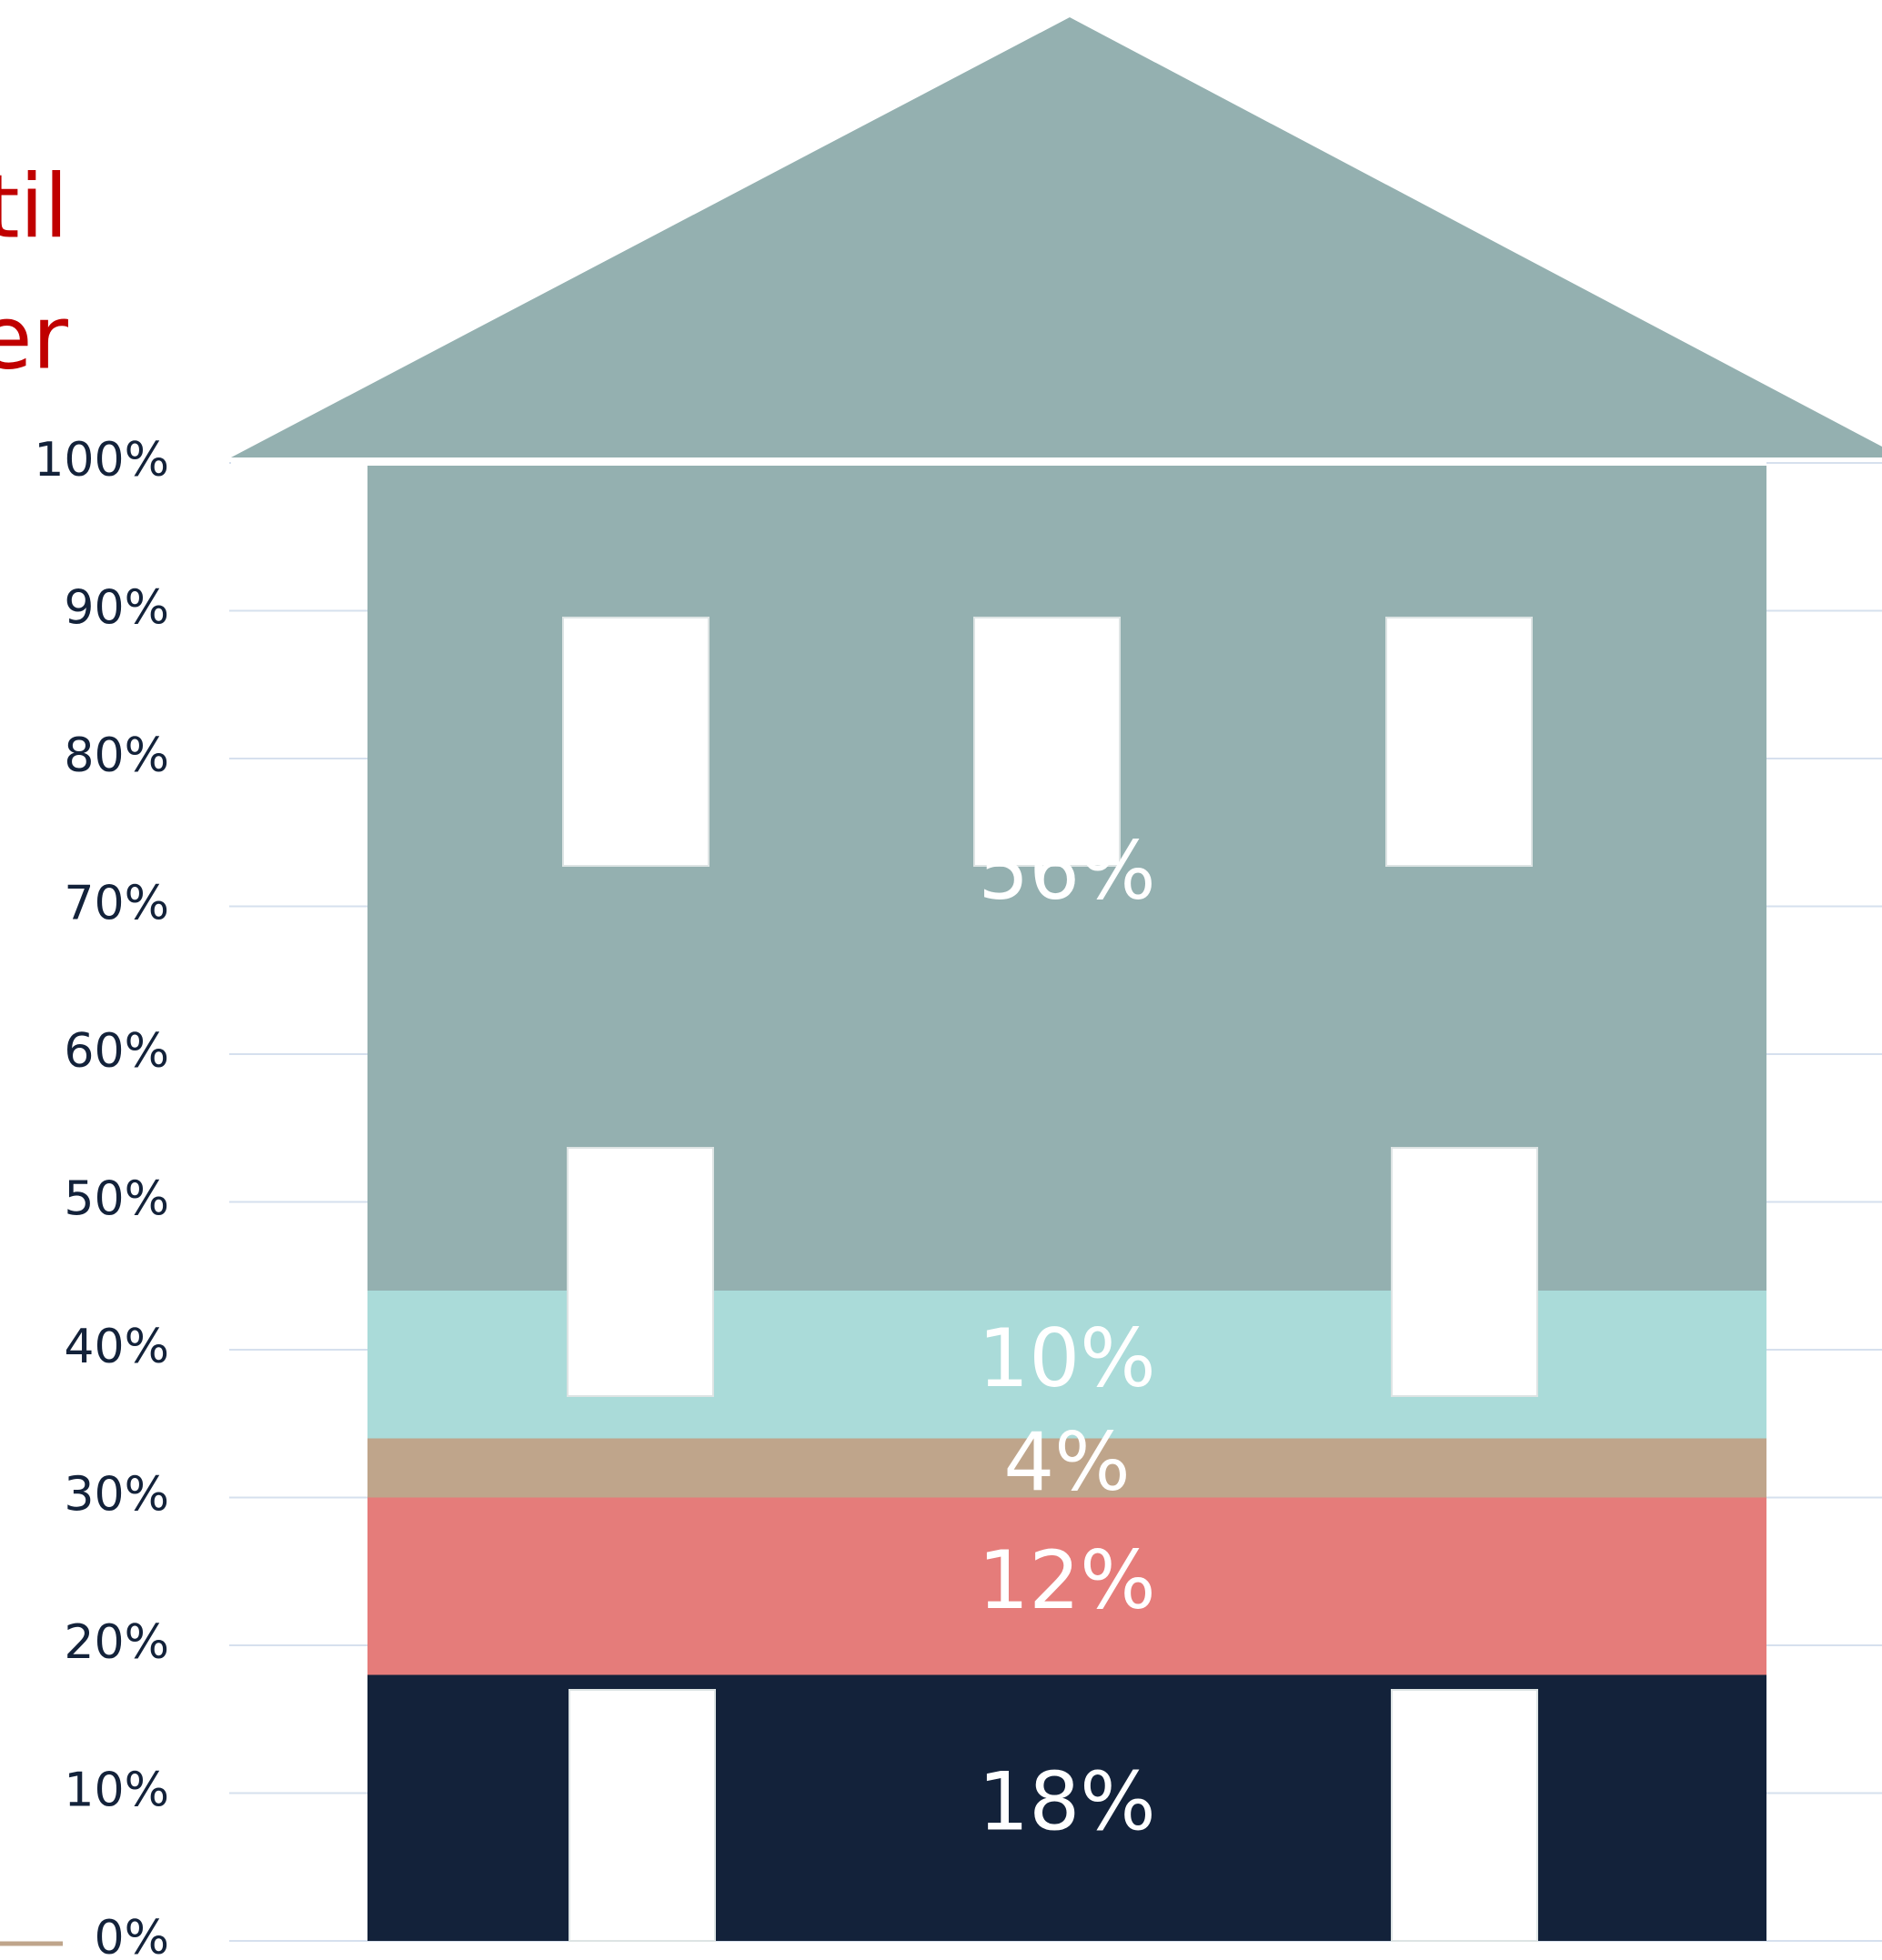 Image resolution: width=1882 pixels, height=1960 pixels. Describe the element at coordinates (34, 337) in the screenshot. I see `title-fragment: er` at that location.